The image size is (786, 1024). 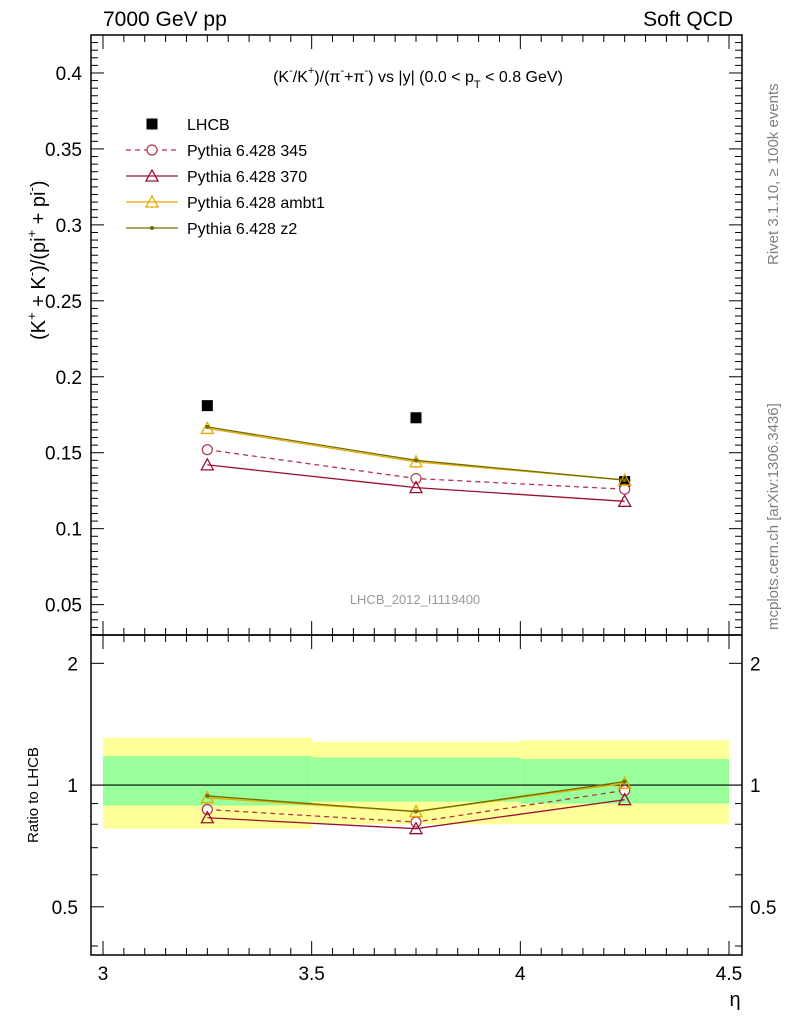 I want to click on x-tick-label: 4, so click(x=520, y=974).